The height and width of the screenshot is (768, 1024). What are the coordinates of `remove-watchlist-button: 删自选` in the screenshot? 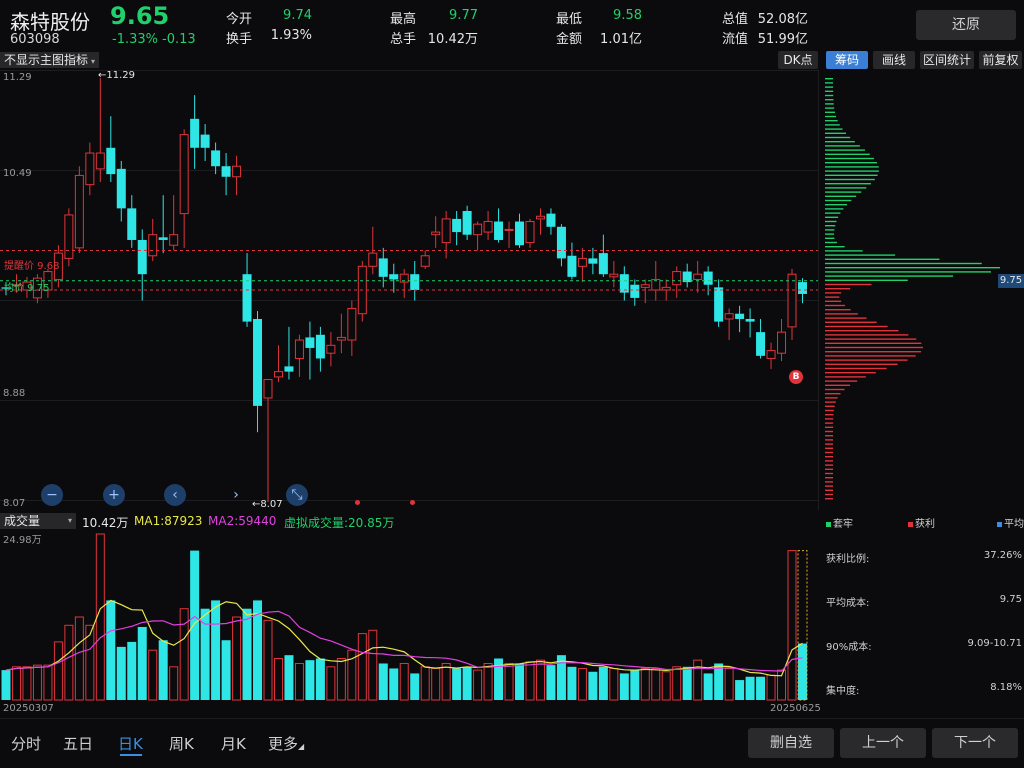 It's located at (791, 743).